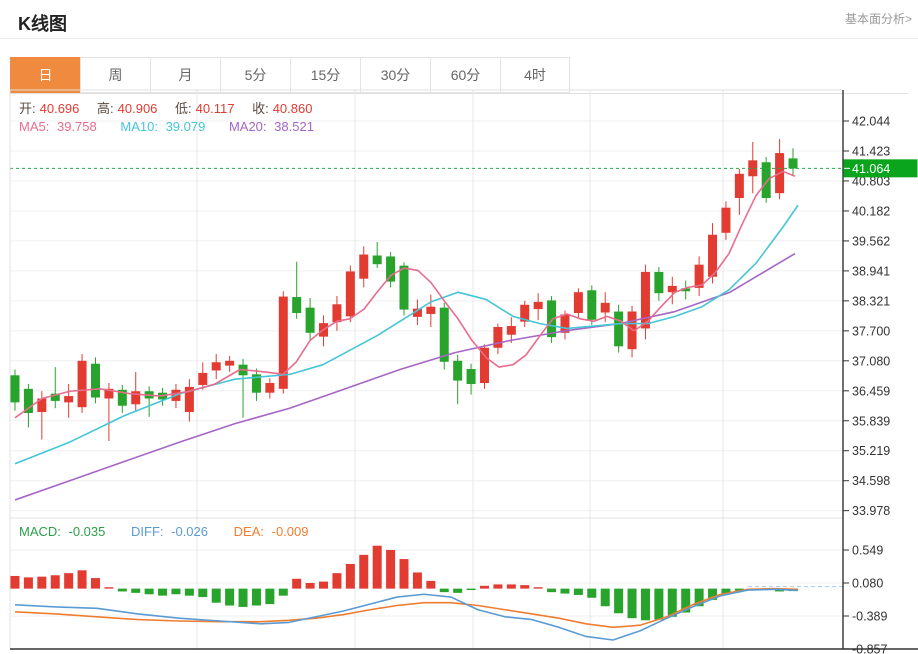  What do you see at coordinates (867, 584) in the screenshot?
I see `macd-axis-label: 0.080` at bounding box center [867, 584].